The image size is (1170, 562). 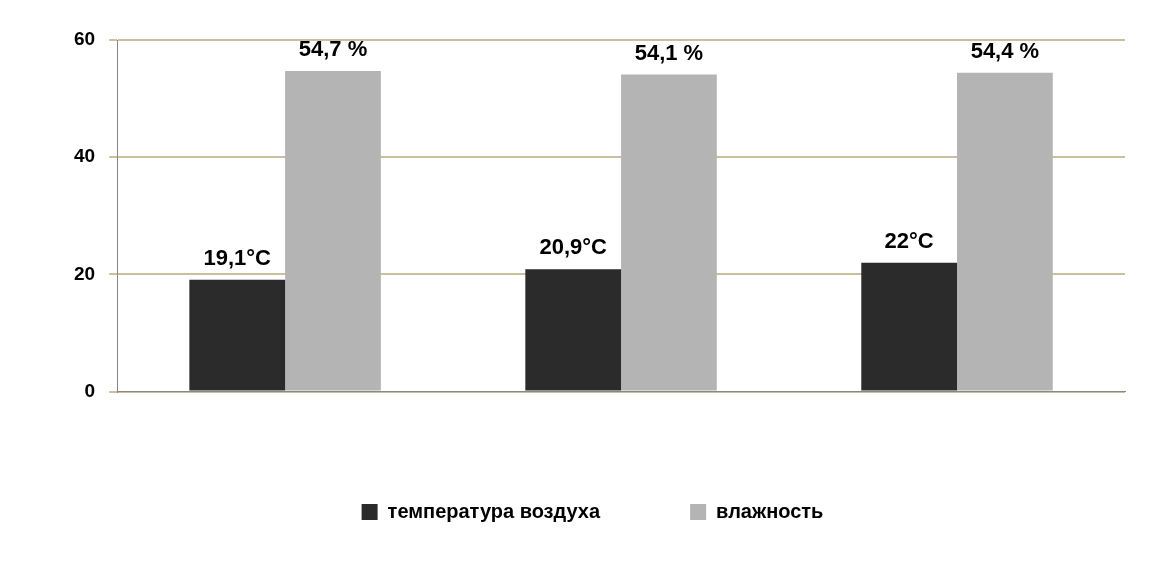 I want to click on data-label: 19,1°C, so click(x=237, y=257).